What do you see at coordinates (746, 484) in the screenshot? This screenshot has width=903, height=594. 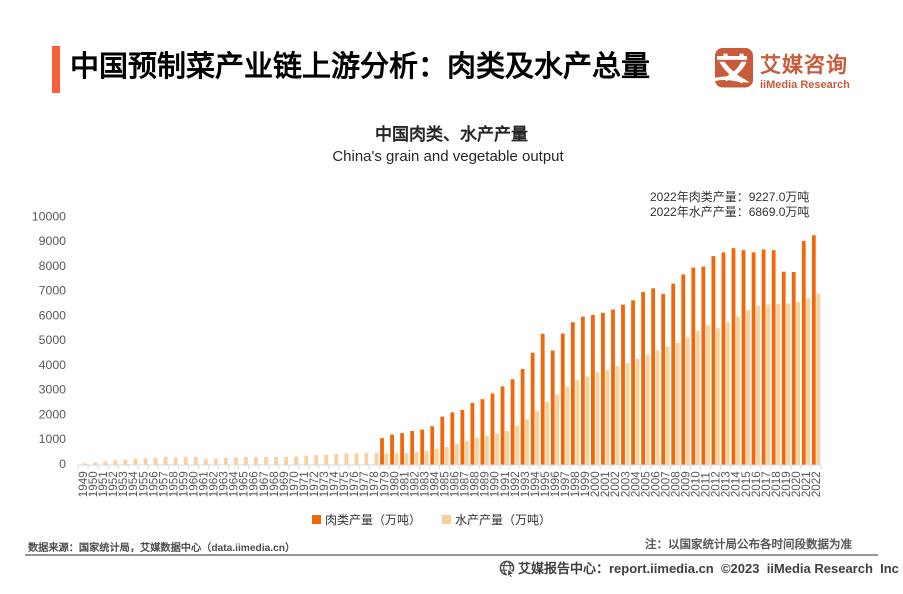 I see `svg-text: 2015` at bounding box center [746, 484].